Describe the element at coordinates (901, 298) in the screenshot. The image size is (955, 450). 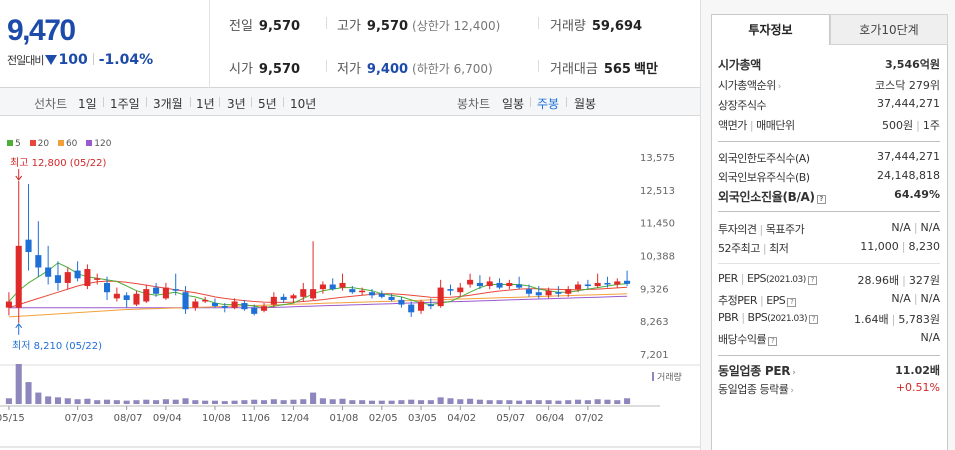
I see `est-per-value: N/A` at that location.